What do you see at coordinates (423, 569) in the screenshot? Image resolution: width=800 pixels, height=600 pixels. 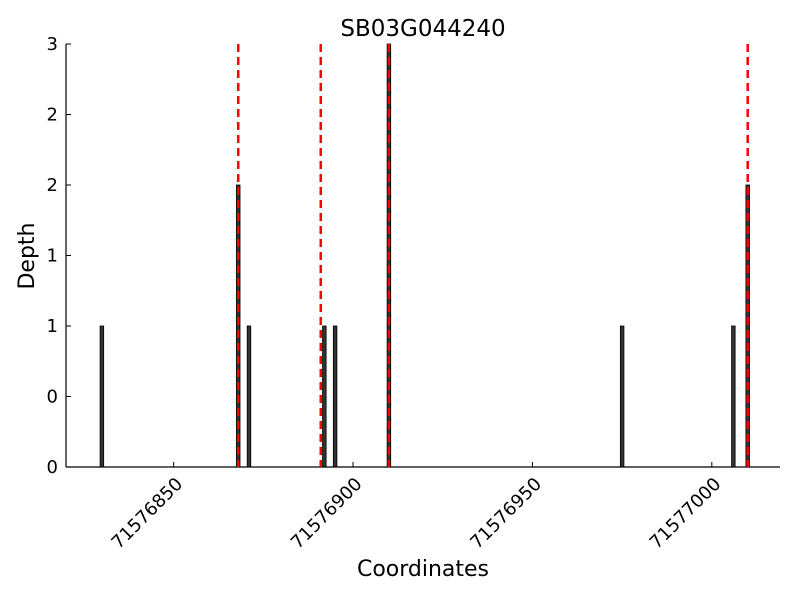 I see `x-axis-label: Coordinates` at bounding box center [423, 569].